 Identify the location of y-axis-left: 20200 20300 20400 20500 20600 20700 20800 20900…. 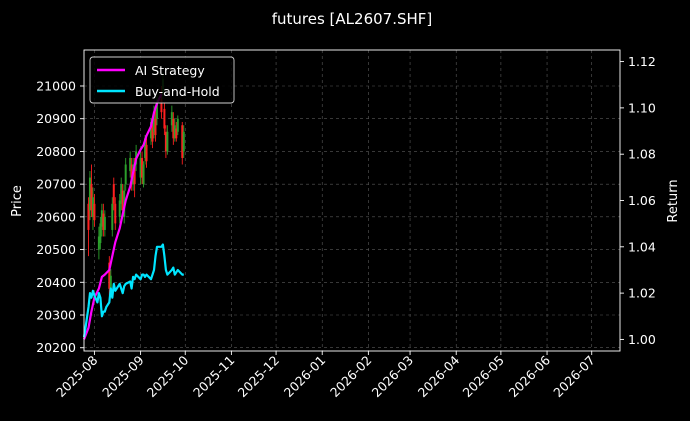
(60, 216).